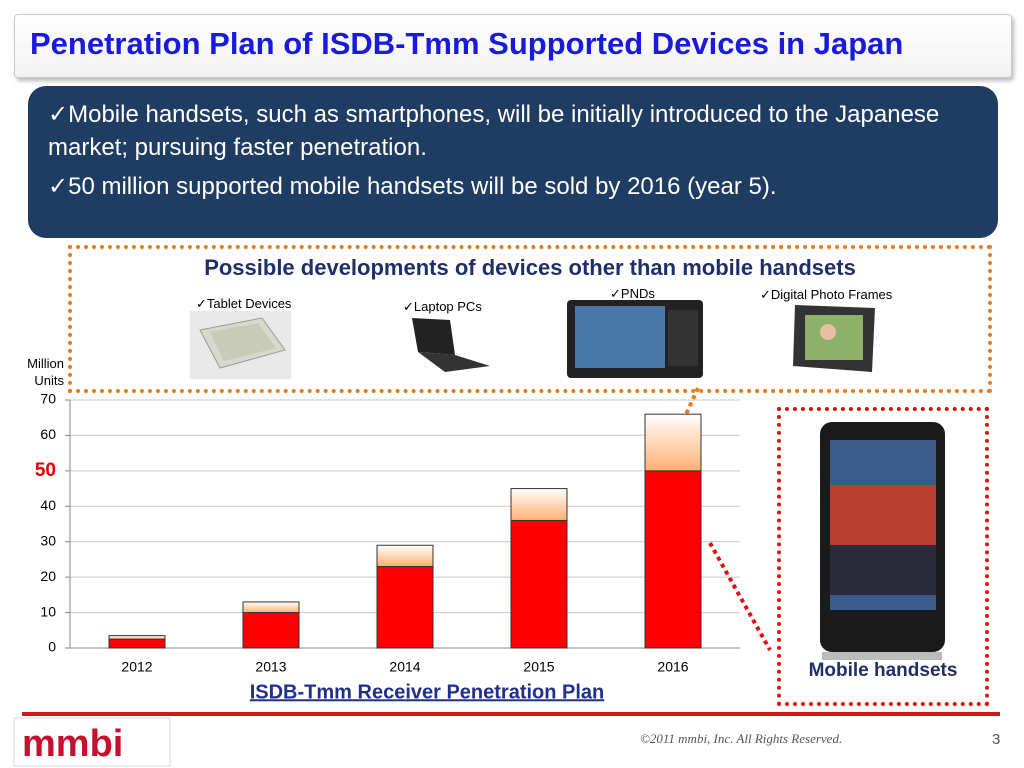  Describe the element at coordinates (48, 505) in the screenshot. I see `y-tick-label: 40` at that location.